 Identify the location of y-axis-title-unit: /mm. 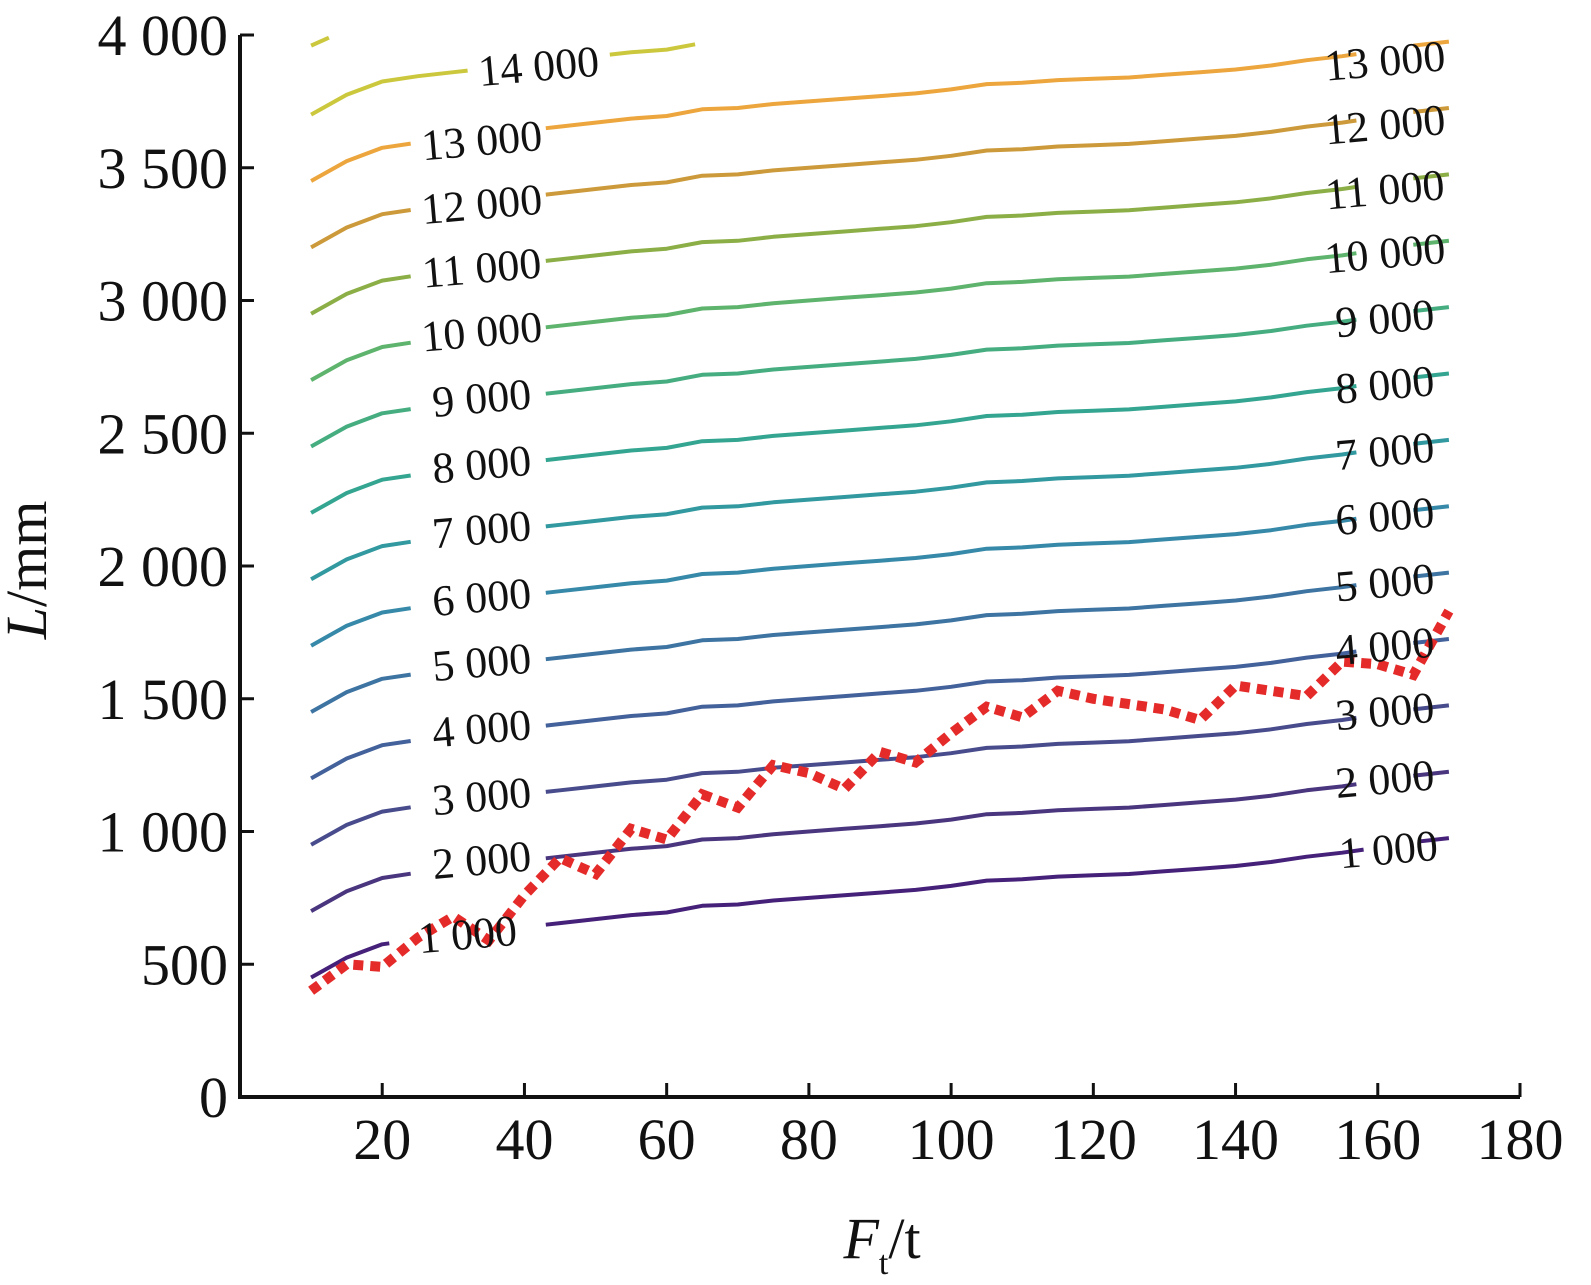
(29, 554).